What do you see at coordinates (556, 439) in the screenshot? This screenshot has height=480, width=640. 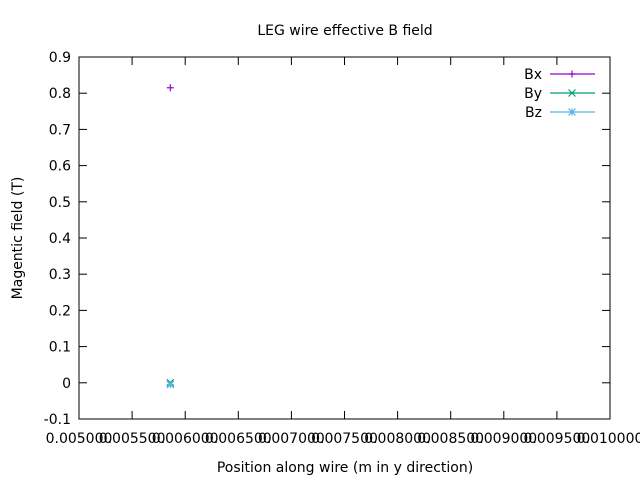 I see `x-tick-label: 0.009500` at bounding box center [556, 439].